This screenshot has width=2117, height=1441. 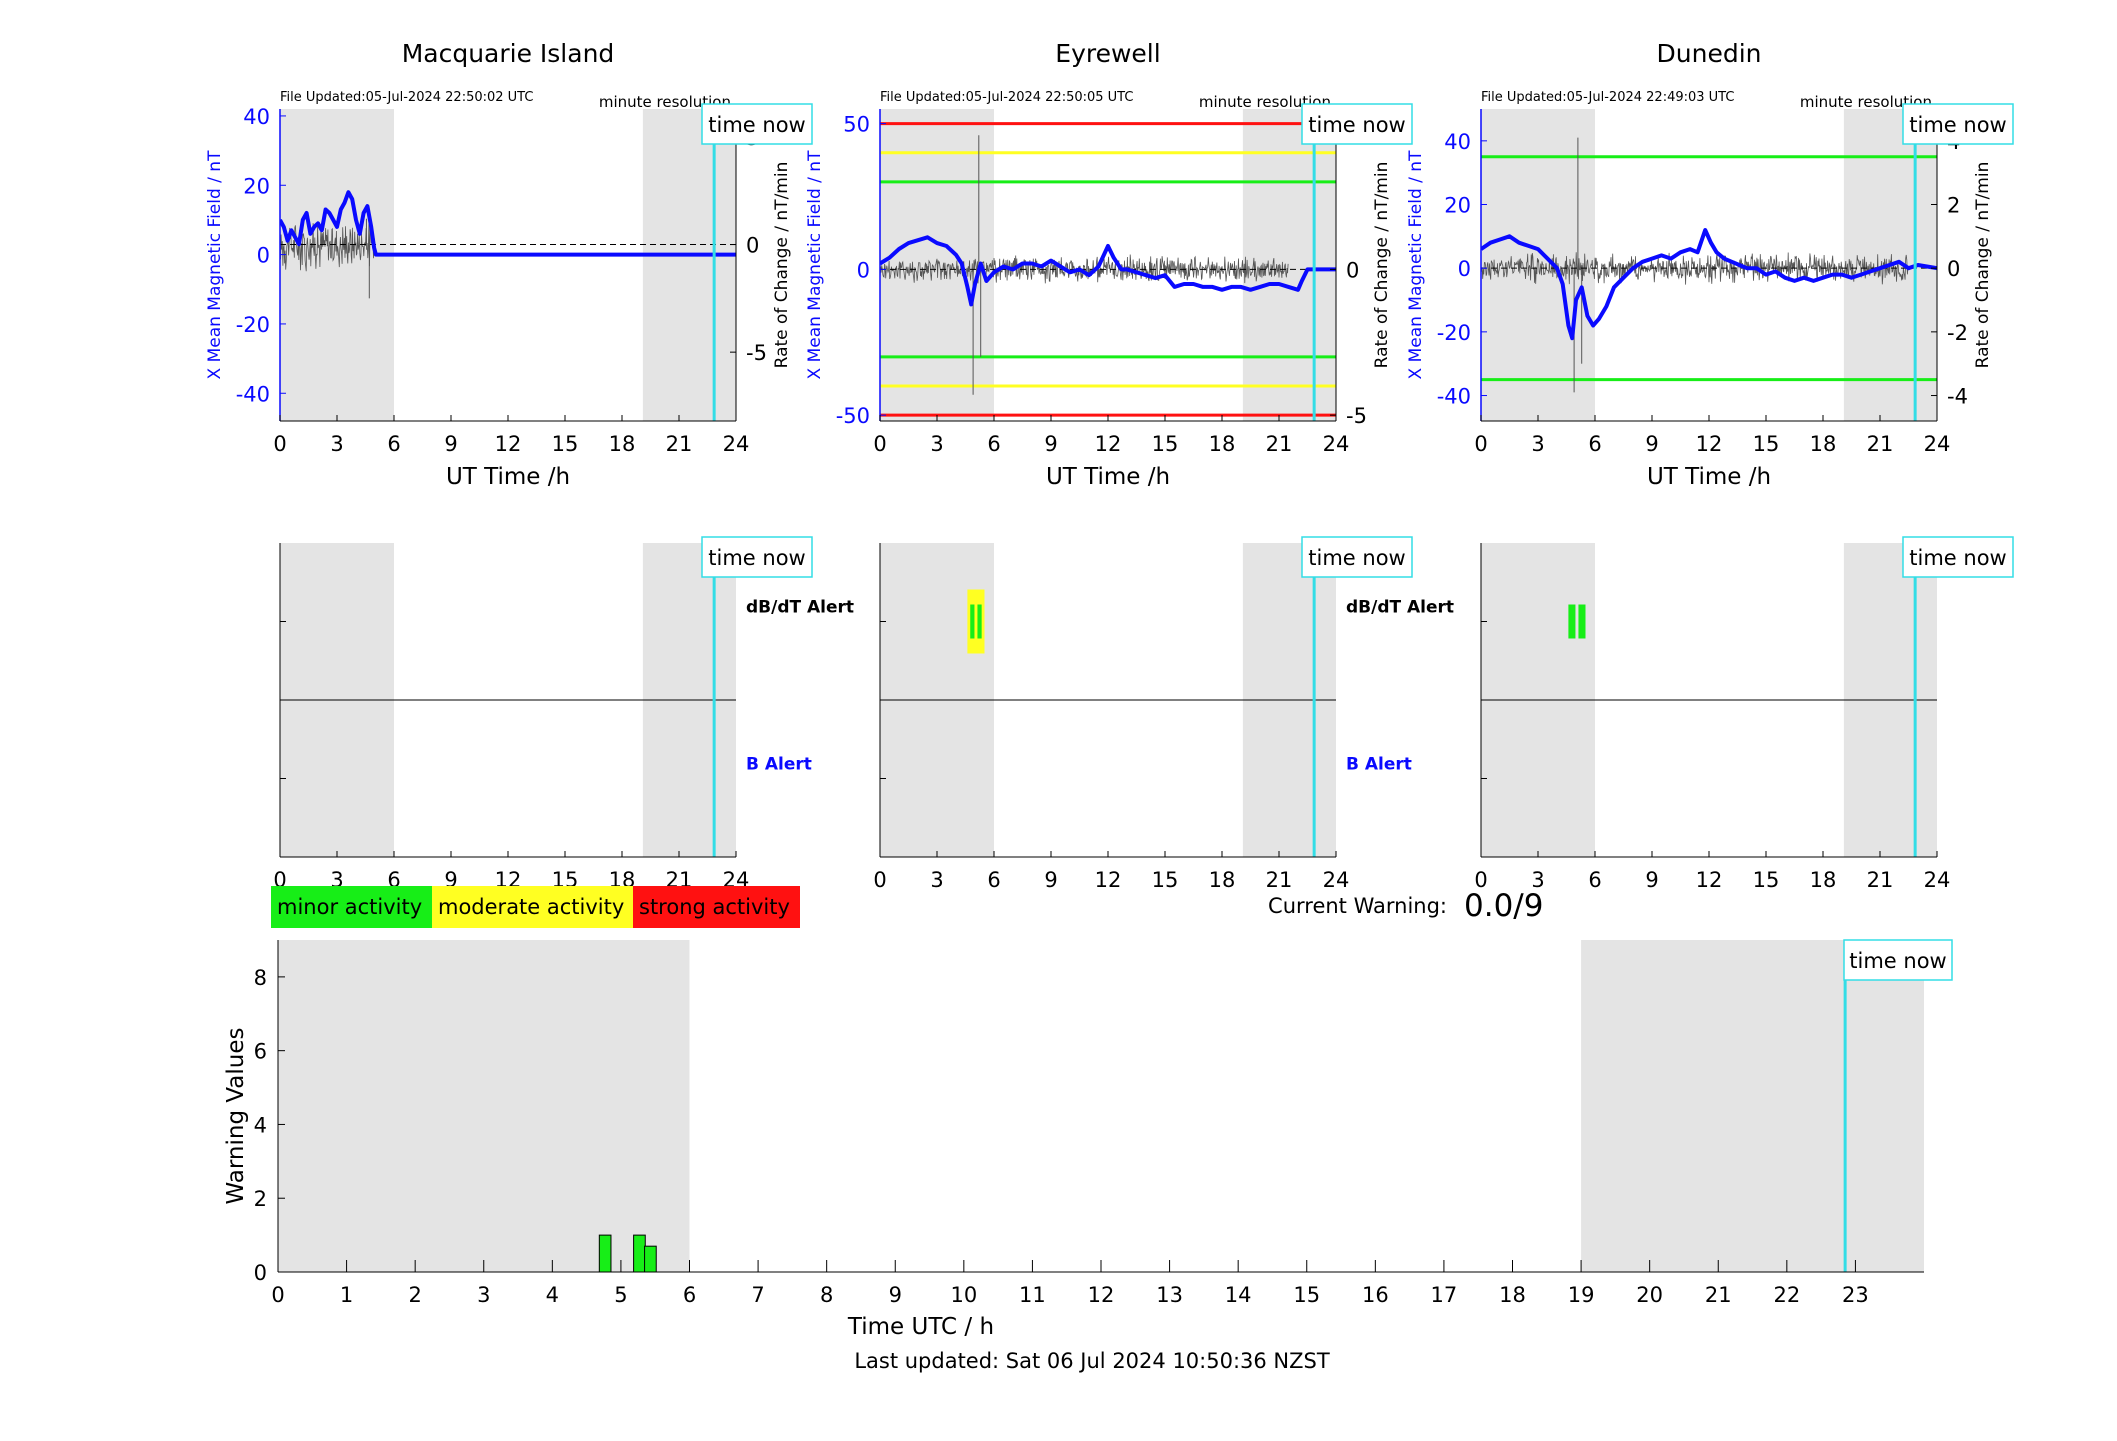 What do you see at coordinates (1503, 906) in the screenshot?
I see `current-warning-value: 0.0/9` at bounding box center [1503, 906].